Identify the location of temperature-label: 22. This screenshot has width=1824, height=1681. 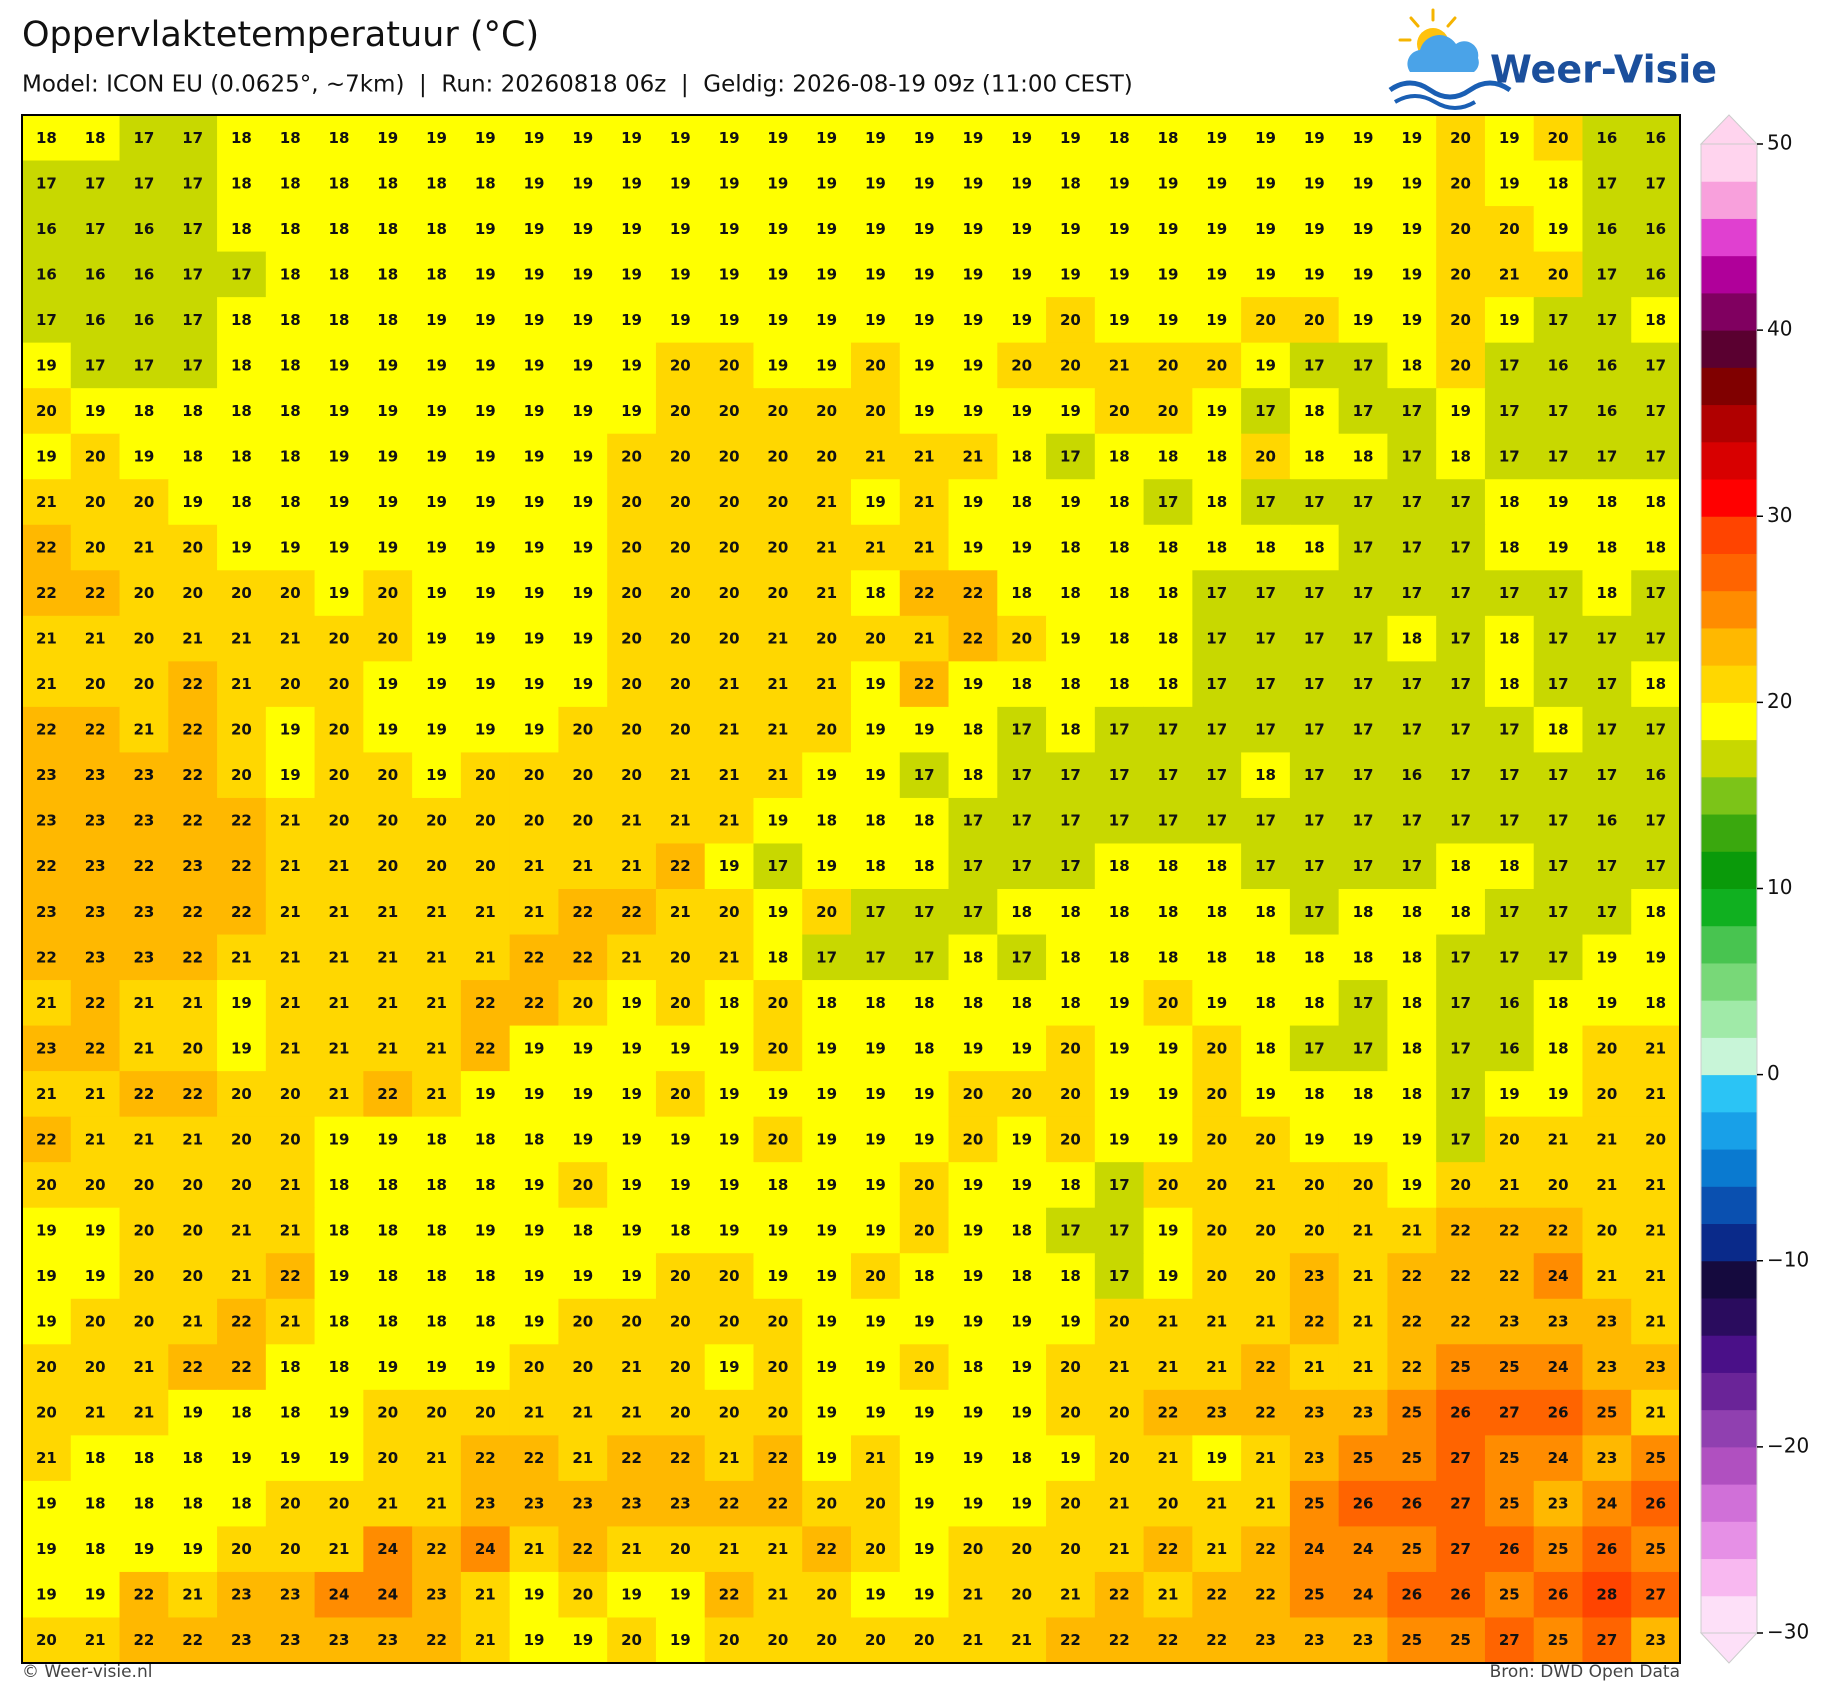
(485, 1048).